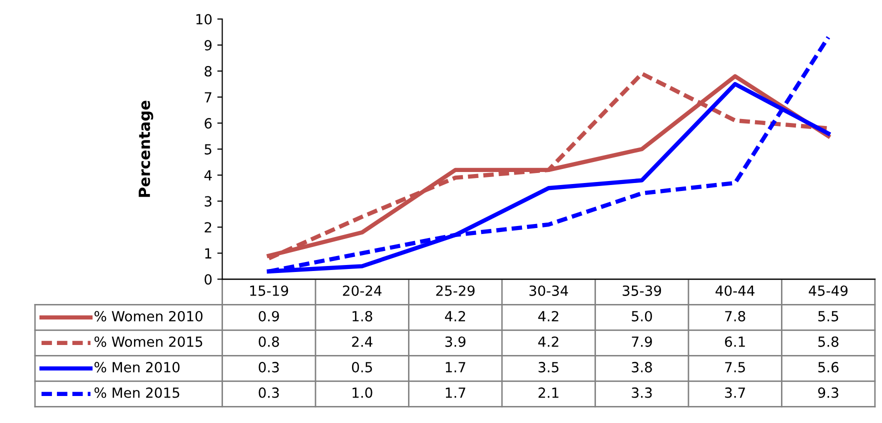 The height and width of the screenshot is (423, 882). Describe the element at coordinates (828, 316) in the screenshot. I see `data-label: 5.5` at that location.